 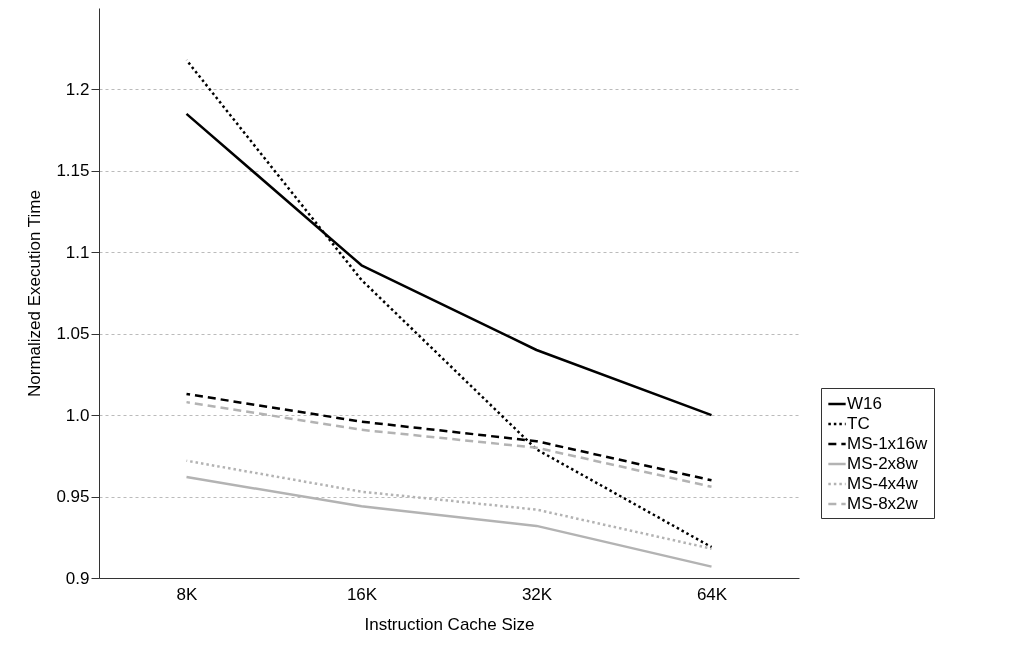 I want to click on y-tick-label: 1.05, so click(x=73, y=334).